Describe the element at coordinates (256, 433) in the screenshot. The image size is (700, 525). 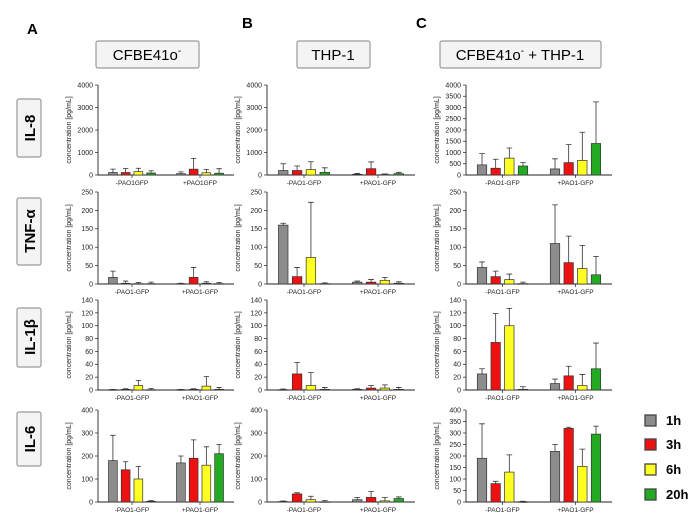
I see `chart-il6-thp1-ytick-label-3: 300` at that location.